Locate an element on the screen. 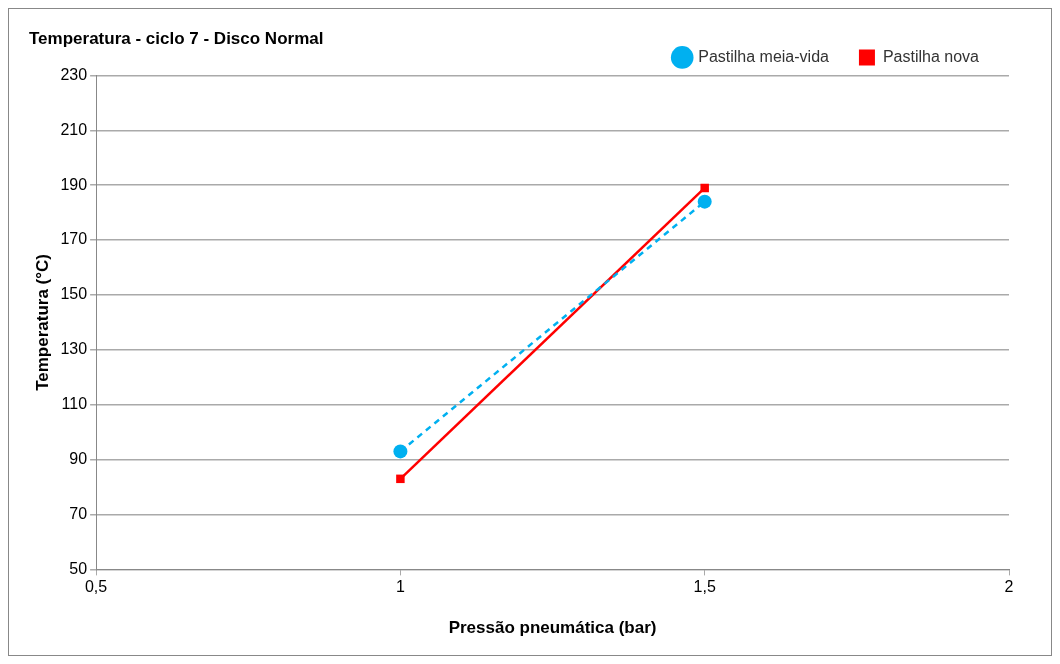 The width and height of the screenshot is (1060, 664). y-tick-label: 50 is located at coordinates (78, 568).